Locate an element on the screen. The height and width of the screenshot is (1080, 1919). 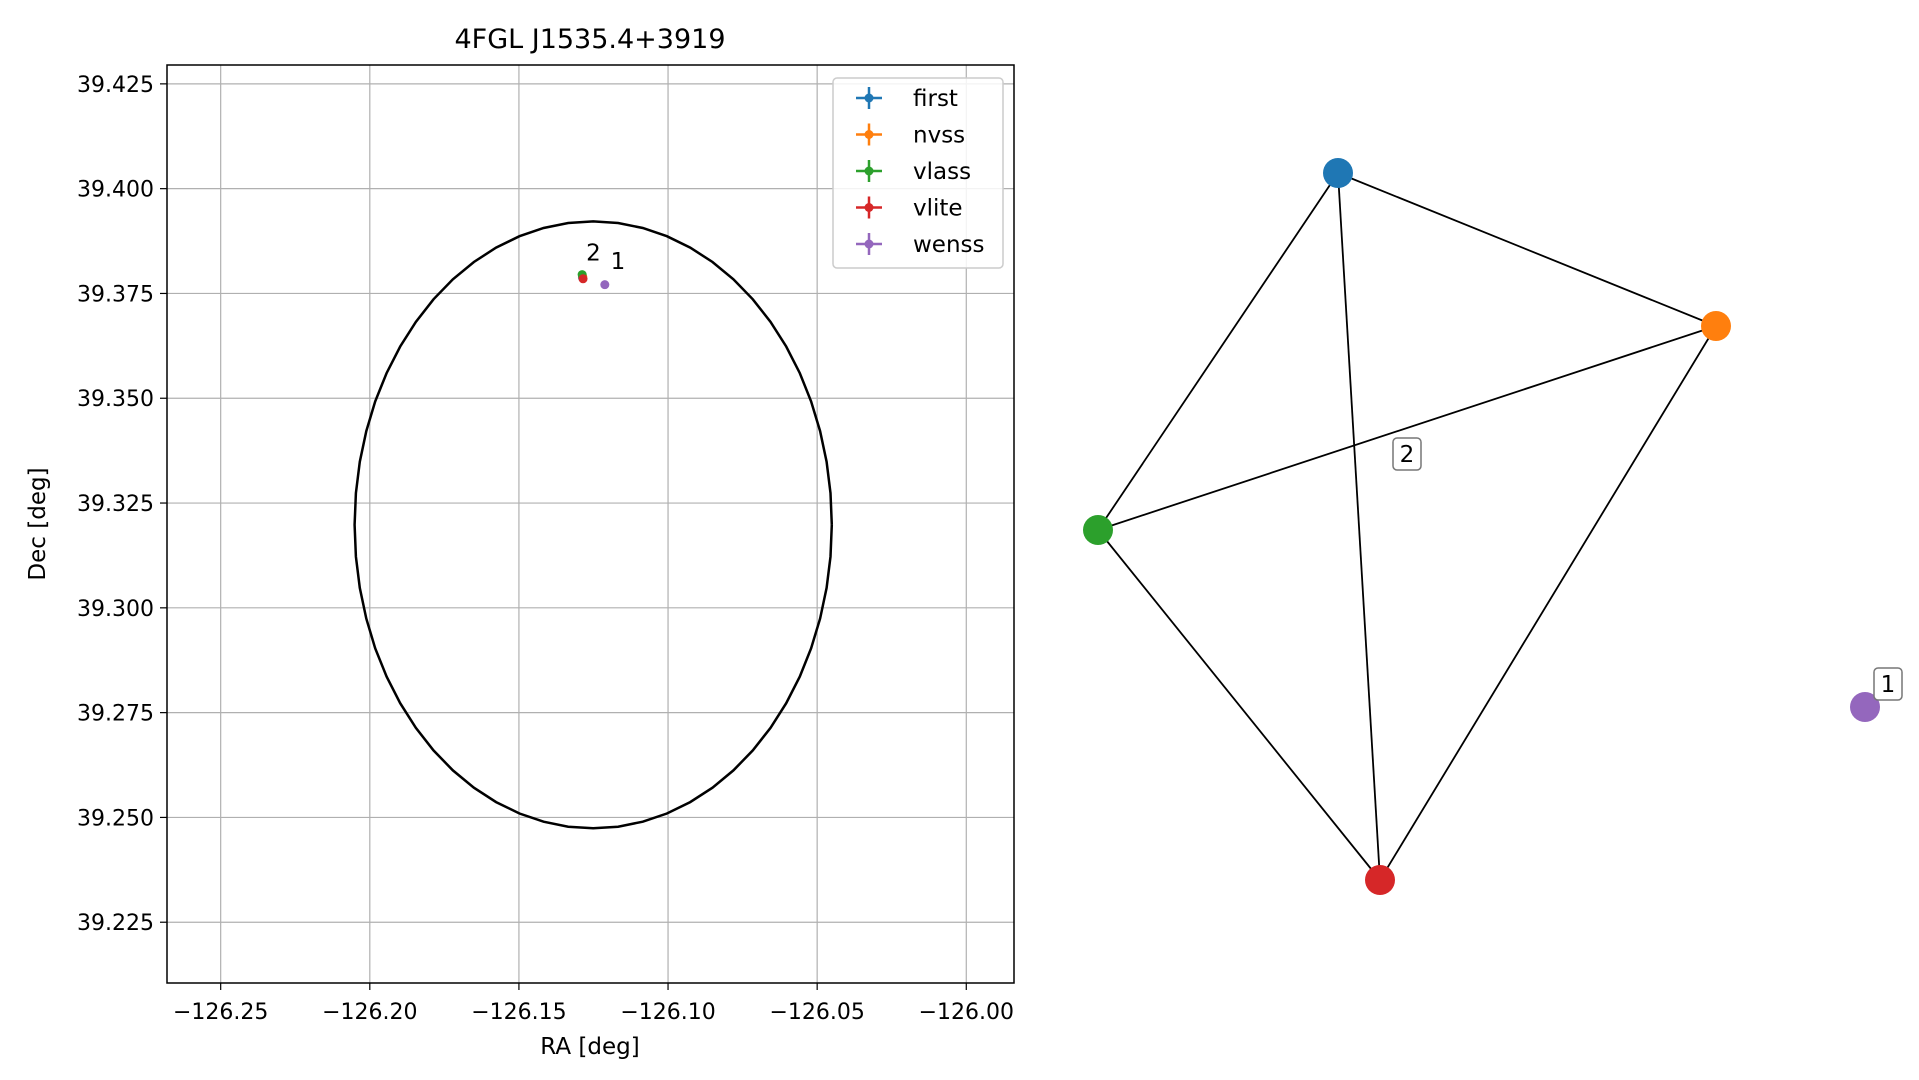
edge-first-vlass is located at coordinates (1218, 351).